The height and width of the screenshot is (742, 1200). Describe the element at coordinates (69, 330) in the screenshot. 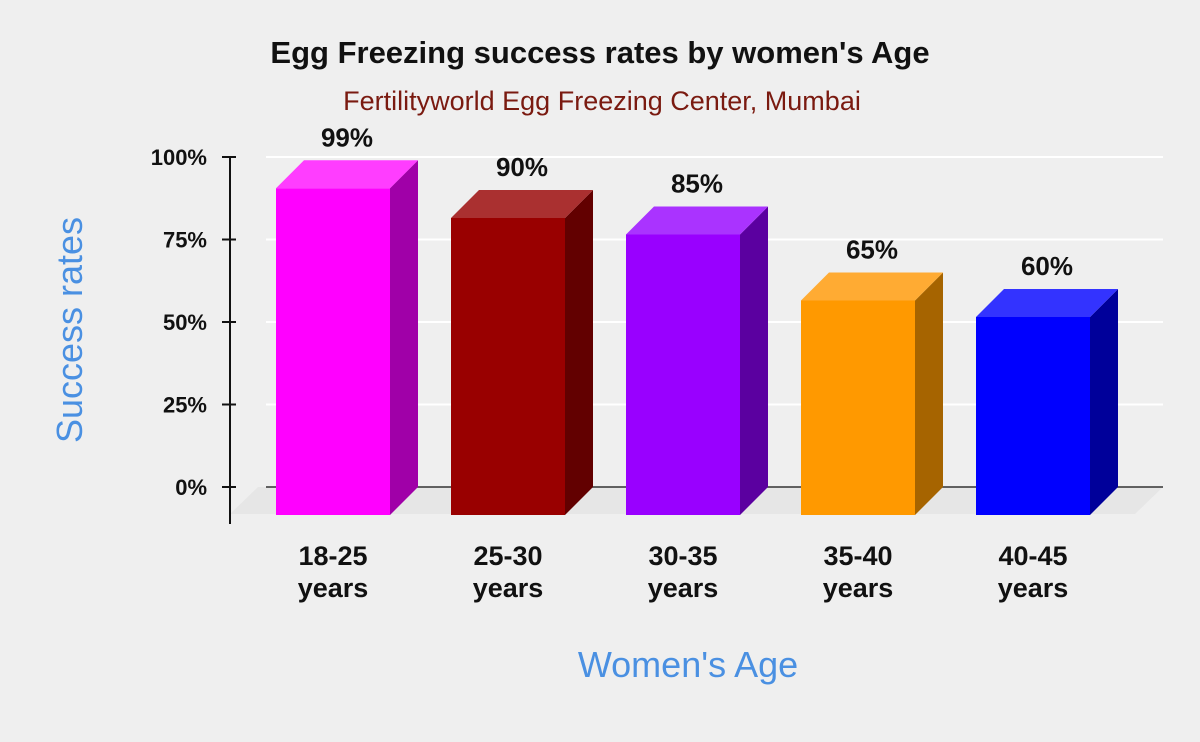

I see `y-axis-title: Success rates` at that location.